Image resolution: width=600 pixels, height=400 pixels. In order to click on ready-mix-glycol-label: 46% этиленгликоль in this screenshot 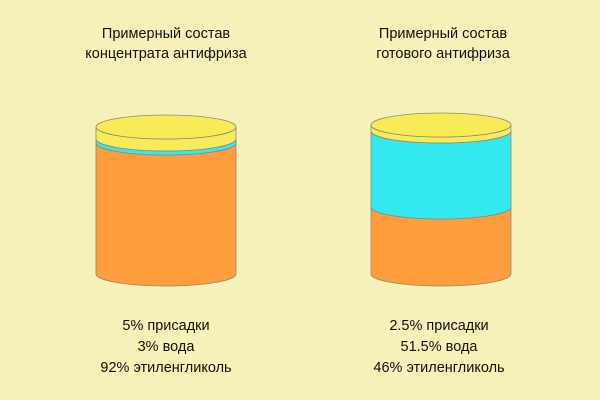, I will do `click(439, 368)`.